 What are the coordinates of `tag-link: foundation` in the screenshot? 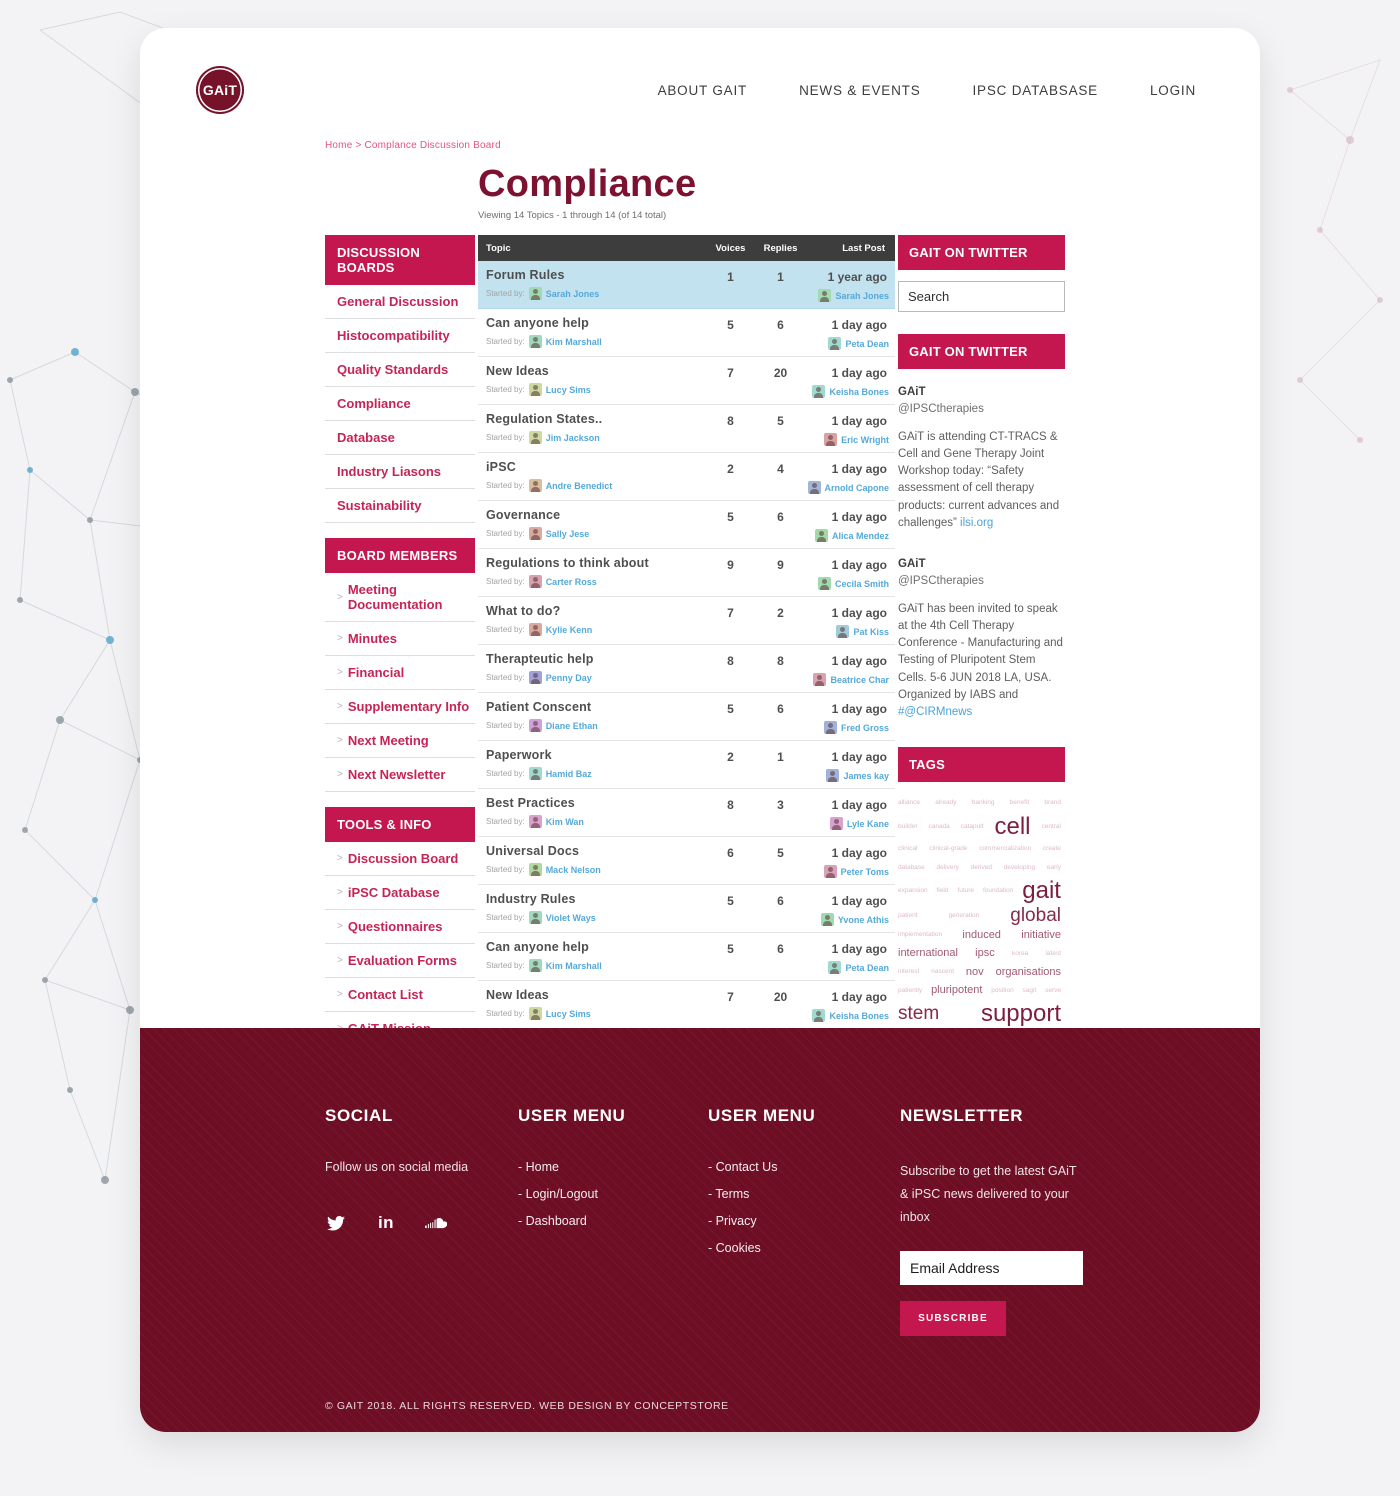 It's located at (998, 891).